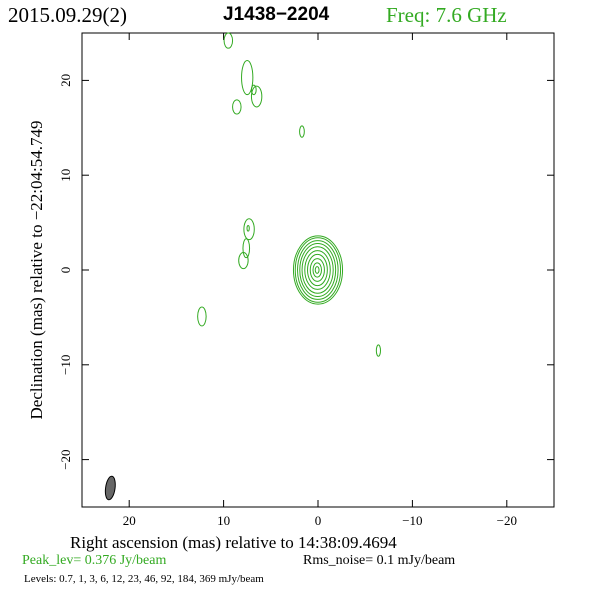 The width and height of the screenshot is (590, 590). I want to click on beam-shape, so click(110, 488).